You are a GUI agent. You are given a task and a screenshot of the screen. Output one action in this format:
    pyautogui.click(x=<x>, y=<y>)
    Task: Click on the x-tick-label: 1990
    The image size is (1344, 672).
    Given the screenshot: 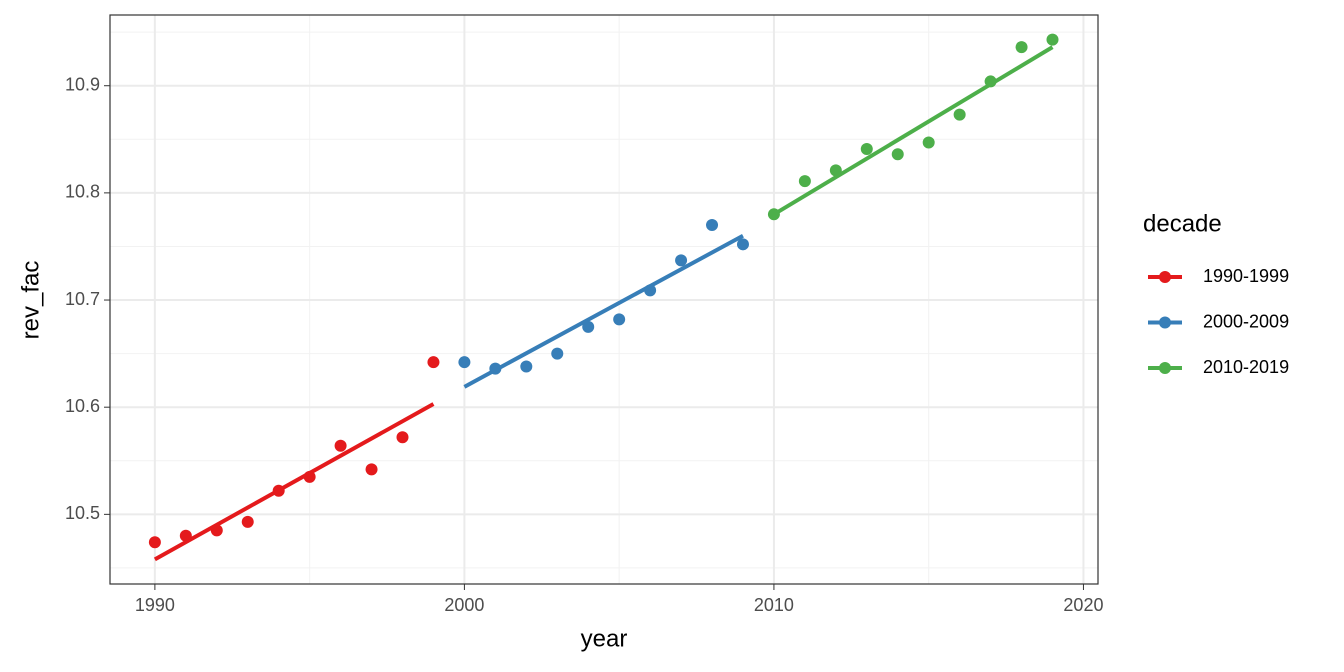 What is the action you would take?
    pyautogui.click(x=155, y=605)
    